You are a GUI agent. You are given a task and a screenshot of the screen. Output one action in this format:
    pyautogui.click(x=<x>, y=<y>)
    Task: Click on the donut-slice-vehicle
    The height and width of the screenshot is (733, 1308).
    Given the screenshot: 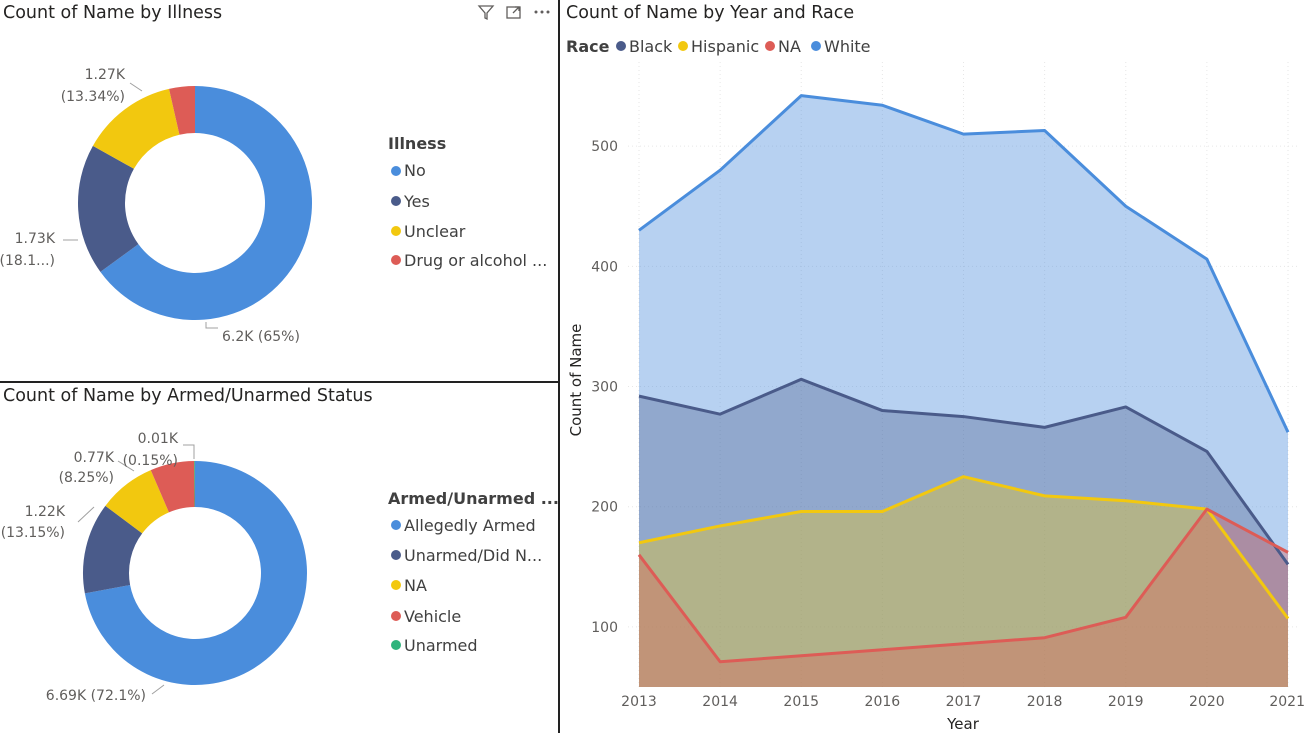 What is the action you would take?
    pyautogui.click(x=172, y=487)
    